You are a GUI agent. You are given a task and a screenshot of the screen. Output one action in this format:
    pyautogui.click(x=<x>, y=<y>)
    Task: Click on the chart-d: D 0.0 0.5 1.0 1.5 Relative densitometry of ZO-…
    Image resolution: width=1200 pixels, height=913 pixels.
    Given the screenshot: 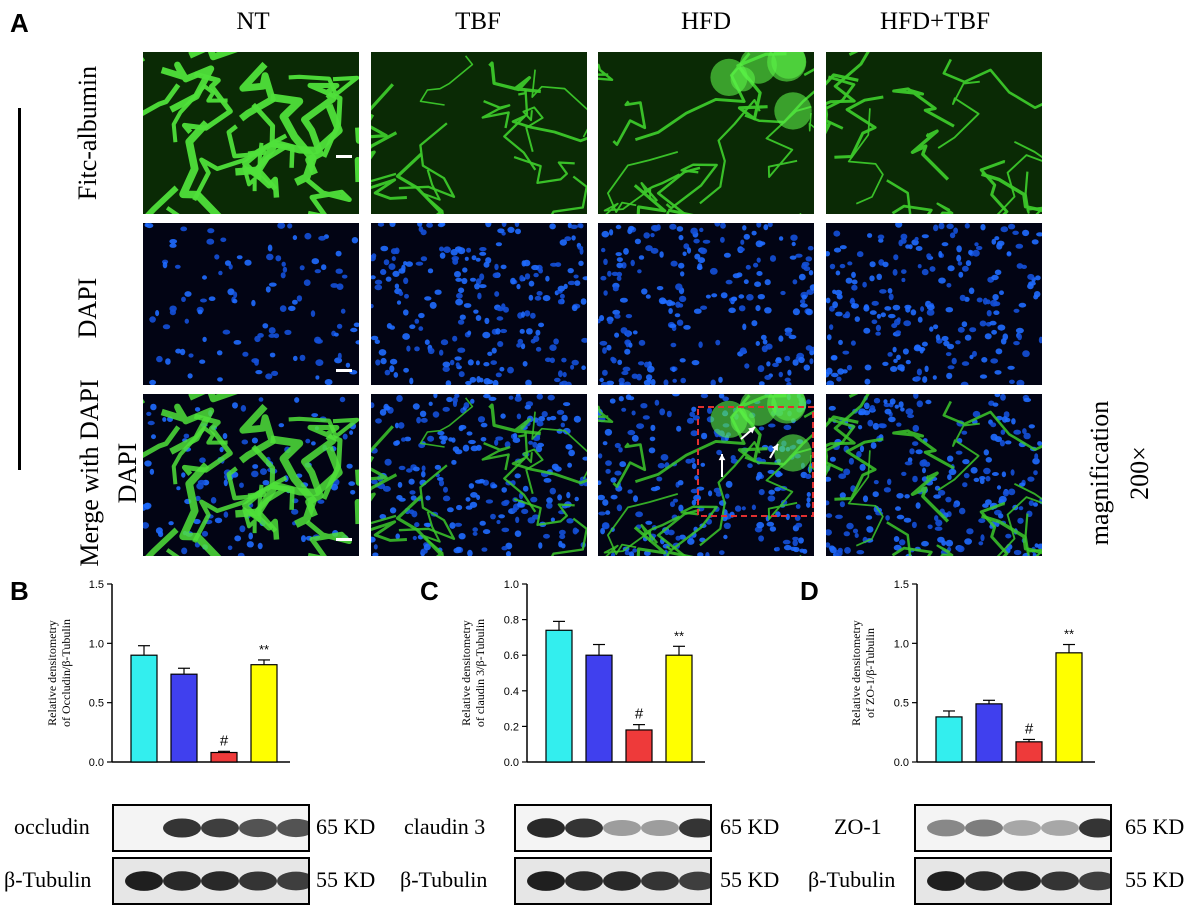 What is the action you would take?
    pyautogui.click(x=948, y=678)
    